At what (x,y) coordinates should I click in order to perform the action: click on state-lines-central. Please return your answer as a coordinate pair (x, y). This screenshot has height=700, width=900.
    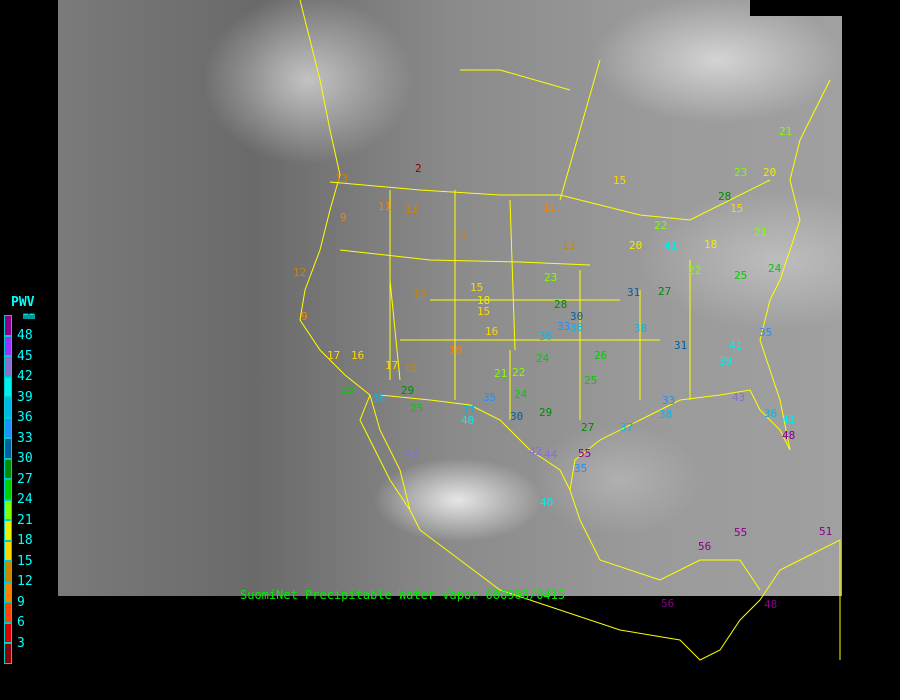
    Looking at the image, I should click on (395, 330).